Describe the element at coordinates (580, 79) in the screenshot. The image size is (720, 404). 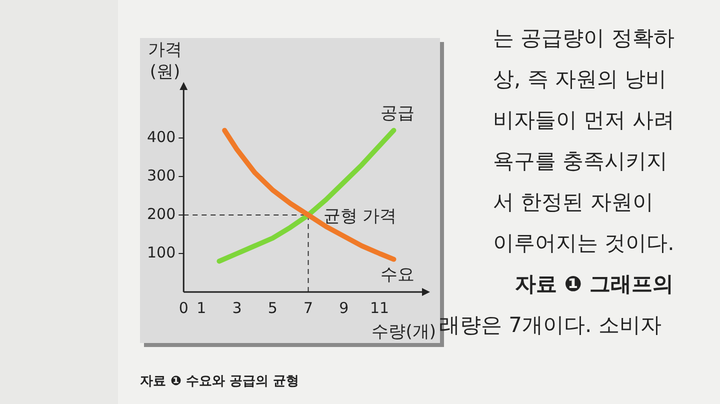
I see `text: 상, 즉 자원의 낭비` at that location.